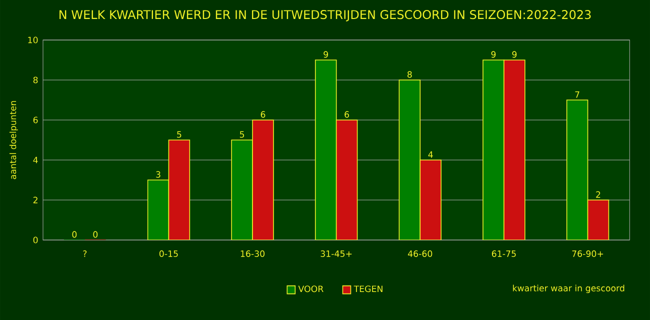  I want to click on x-axis-title: kwartier waar in gescoord, so click(568, 289).